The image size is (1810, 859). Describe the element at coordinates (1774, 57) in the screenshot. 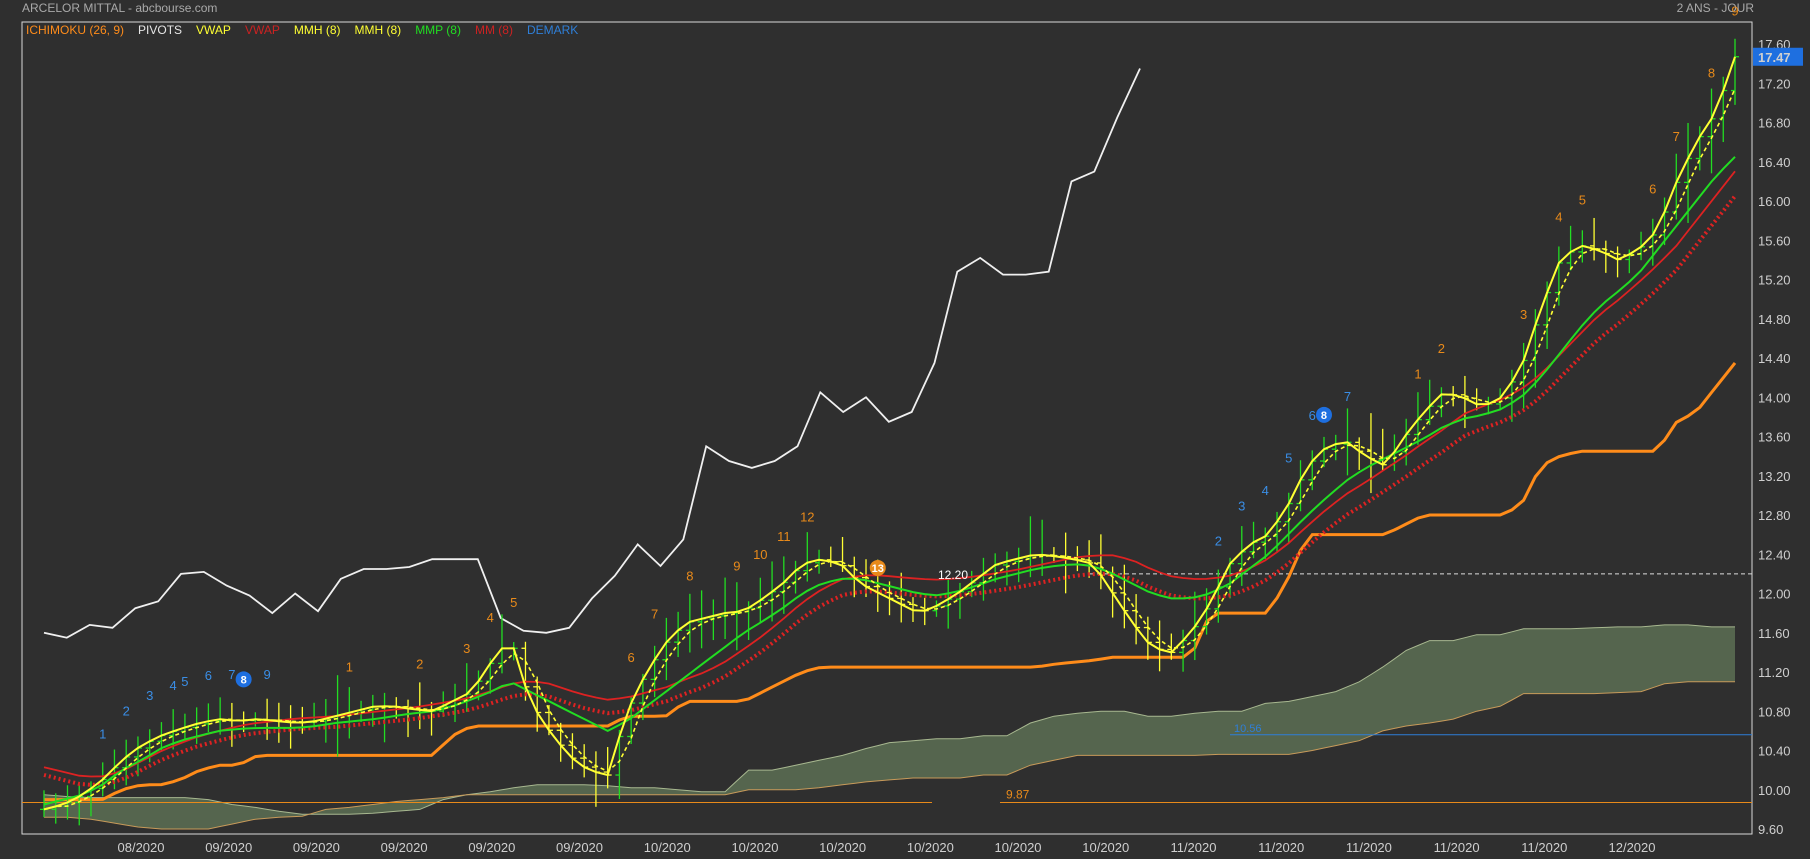

I see `last-price-label: 17.47` at that location.